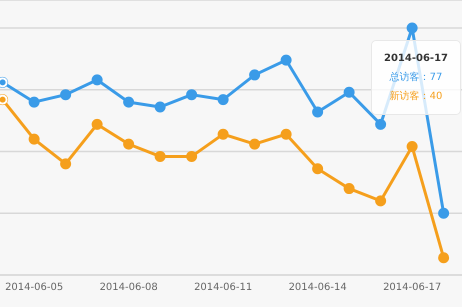  What do you see at coordinates (34, 288) in the screenshot?
I see `x-tick-label: 2014-06-05` at bounding box center [34, 288].